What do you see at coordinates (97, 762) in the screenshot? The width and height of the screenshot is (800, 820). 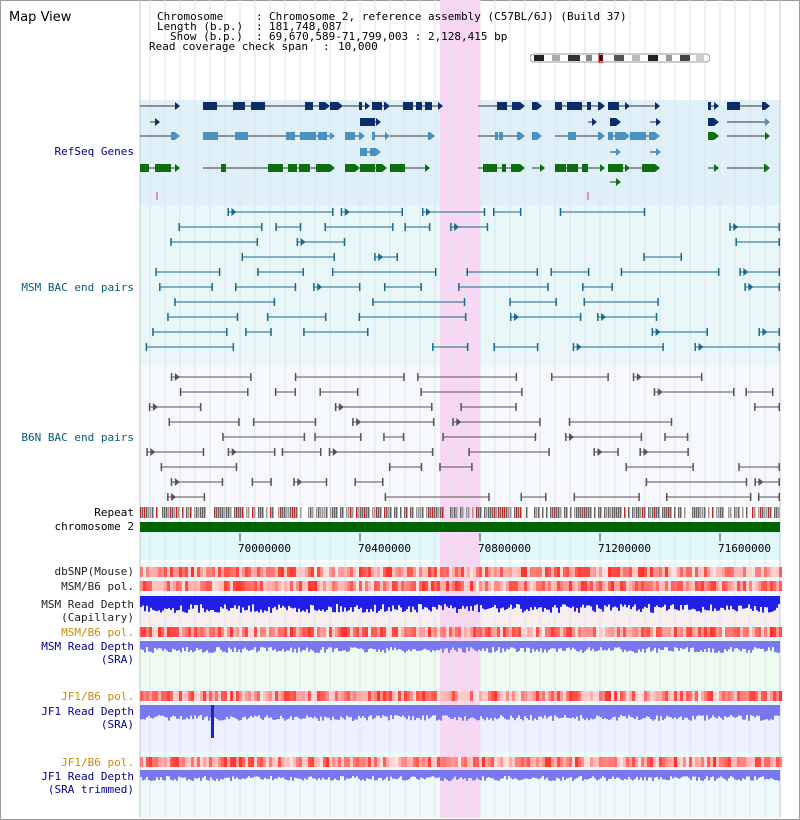 I see `track-label-jf1-b6-pol-2: JF1/B6 pol.` at bounding box center [97, 762].